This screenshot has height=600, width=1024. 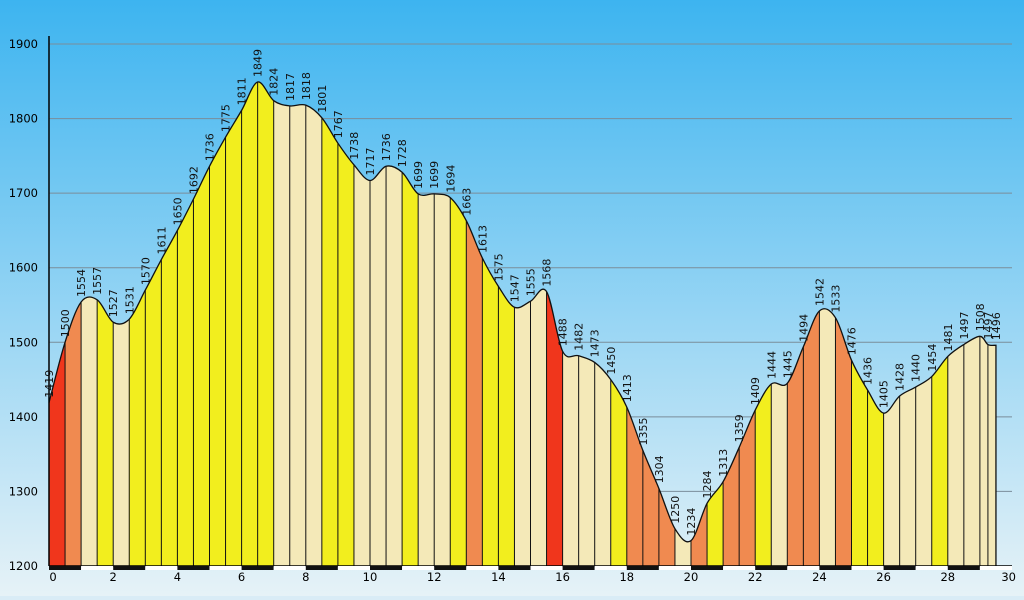 I want to click on elevation-label-16: 1818, so click(x=306, y=86).